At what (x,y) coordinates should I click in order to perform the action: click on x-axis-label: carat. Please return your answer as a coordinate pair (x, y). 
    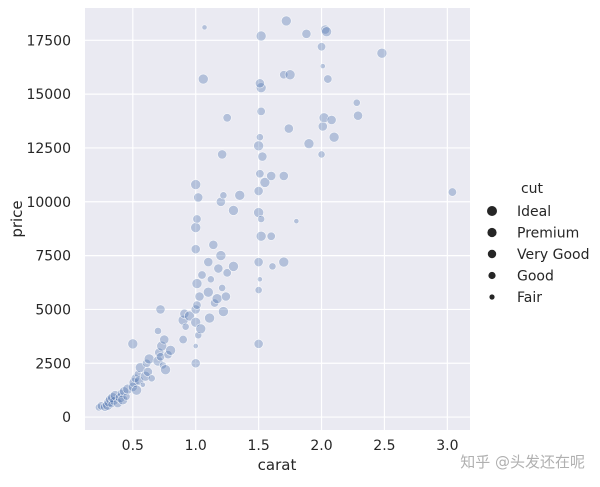
    Looking at the image, I should click on (277, 465).